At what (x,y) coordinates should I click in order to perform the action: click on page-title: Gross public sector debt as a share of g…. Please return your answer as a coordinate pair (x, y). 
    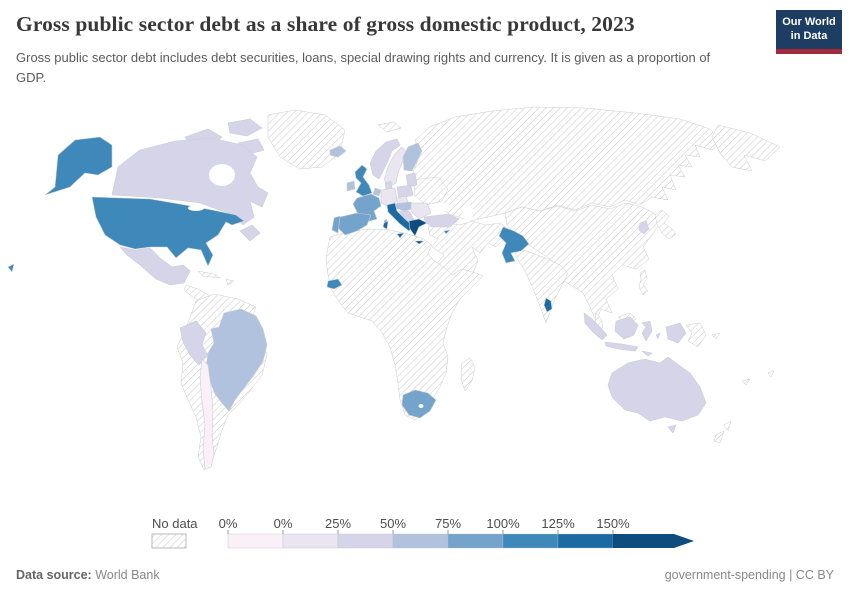
    Looking at the image, I should click on (325, 24).